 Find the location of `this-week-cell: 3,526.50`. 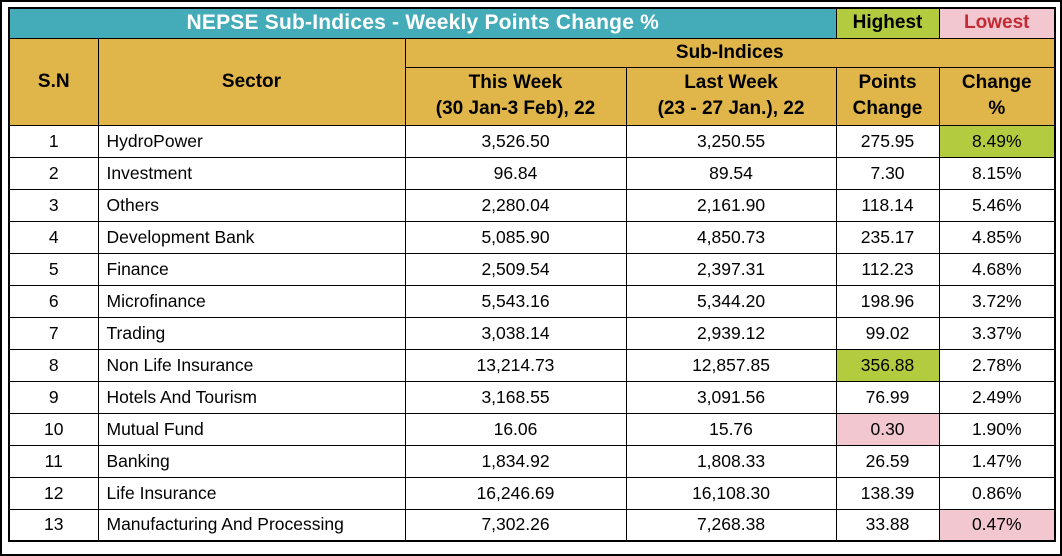

this-week-cell: 3,526.50 is located at coordinates (515, 141).